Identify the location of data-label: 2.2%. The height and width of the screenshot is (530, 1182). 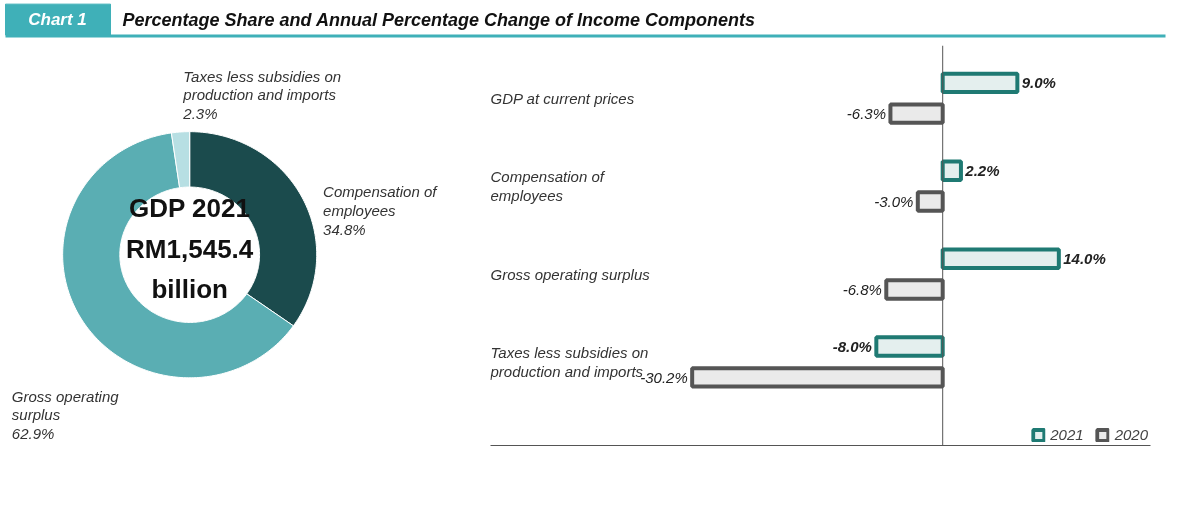
(982, 171).